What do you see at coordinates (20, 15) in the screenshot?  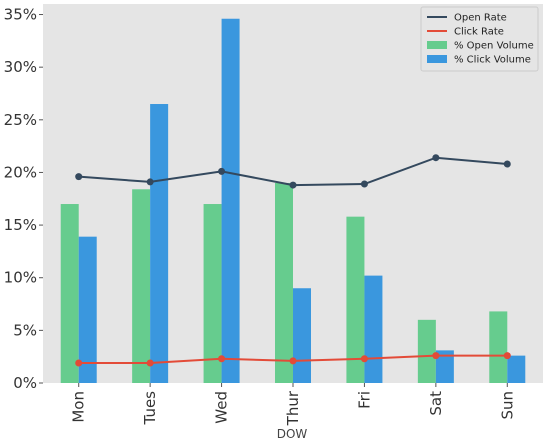 I see `y-tick-label: 35%` at bounding box center [20, 15].